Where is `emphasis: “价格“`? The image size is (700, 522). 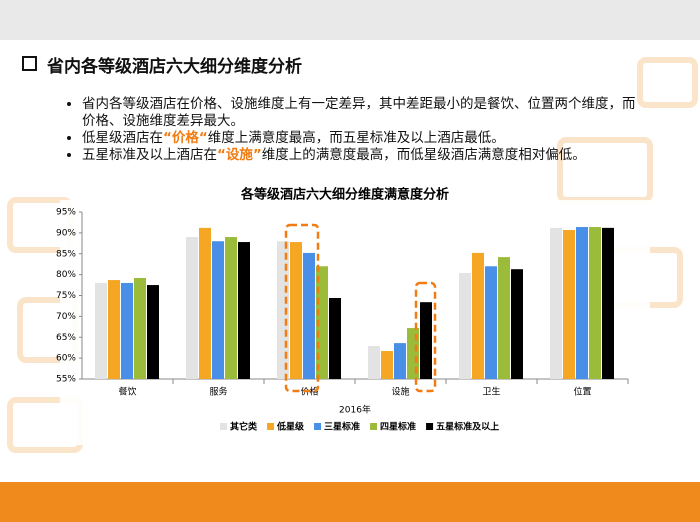
emphasis: “价格“ is located at coordinates (185, 138).